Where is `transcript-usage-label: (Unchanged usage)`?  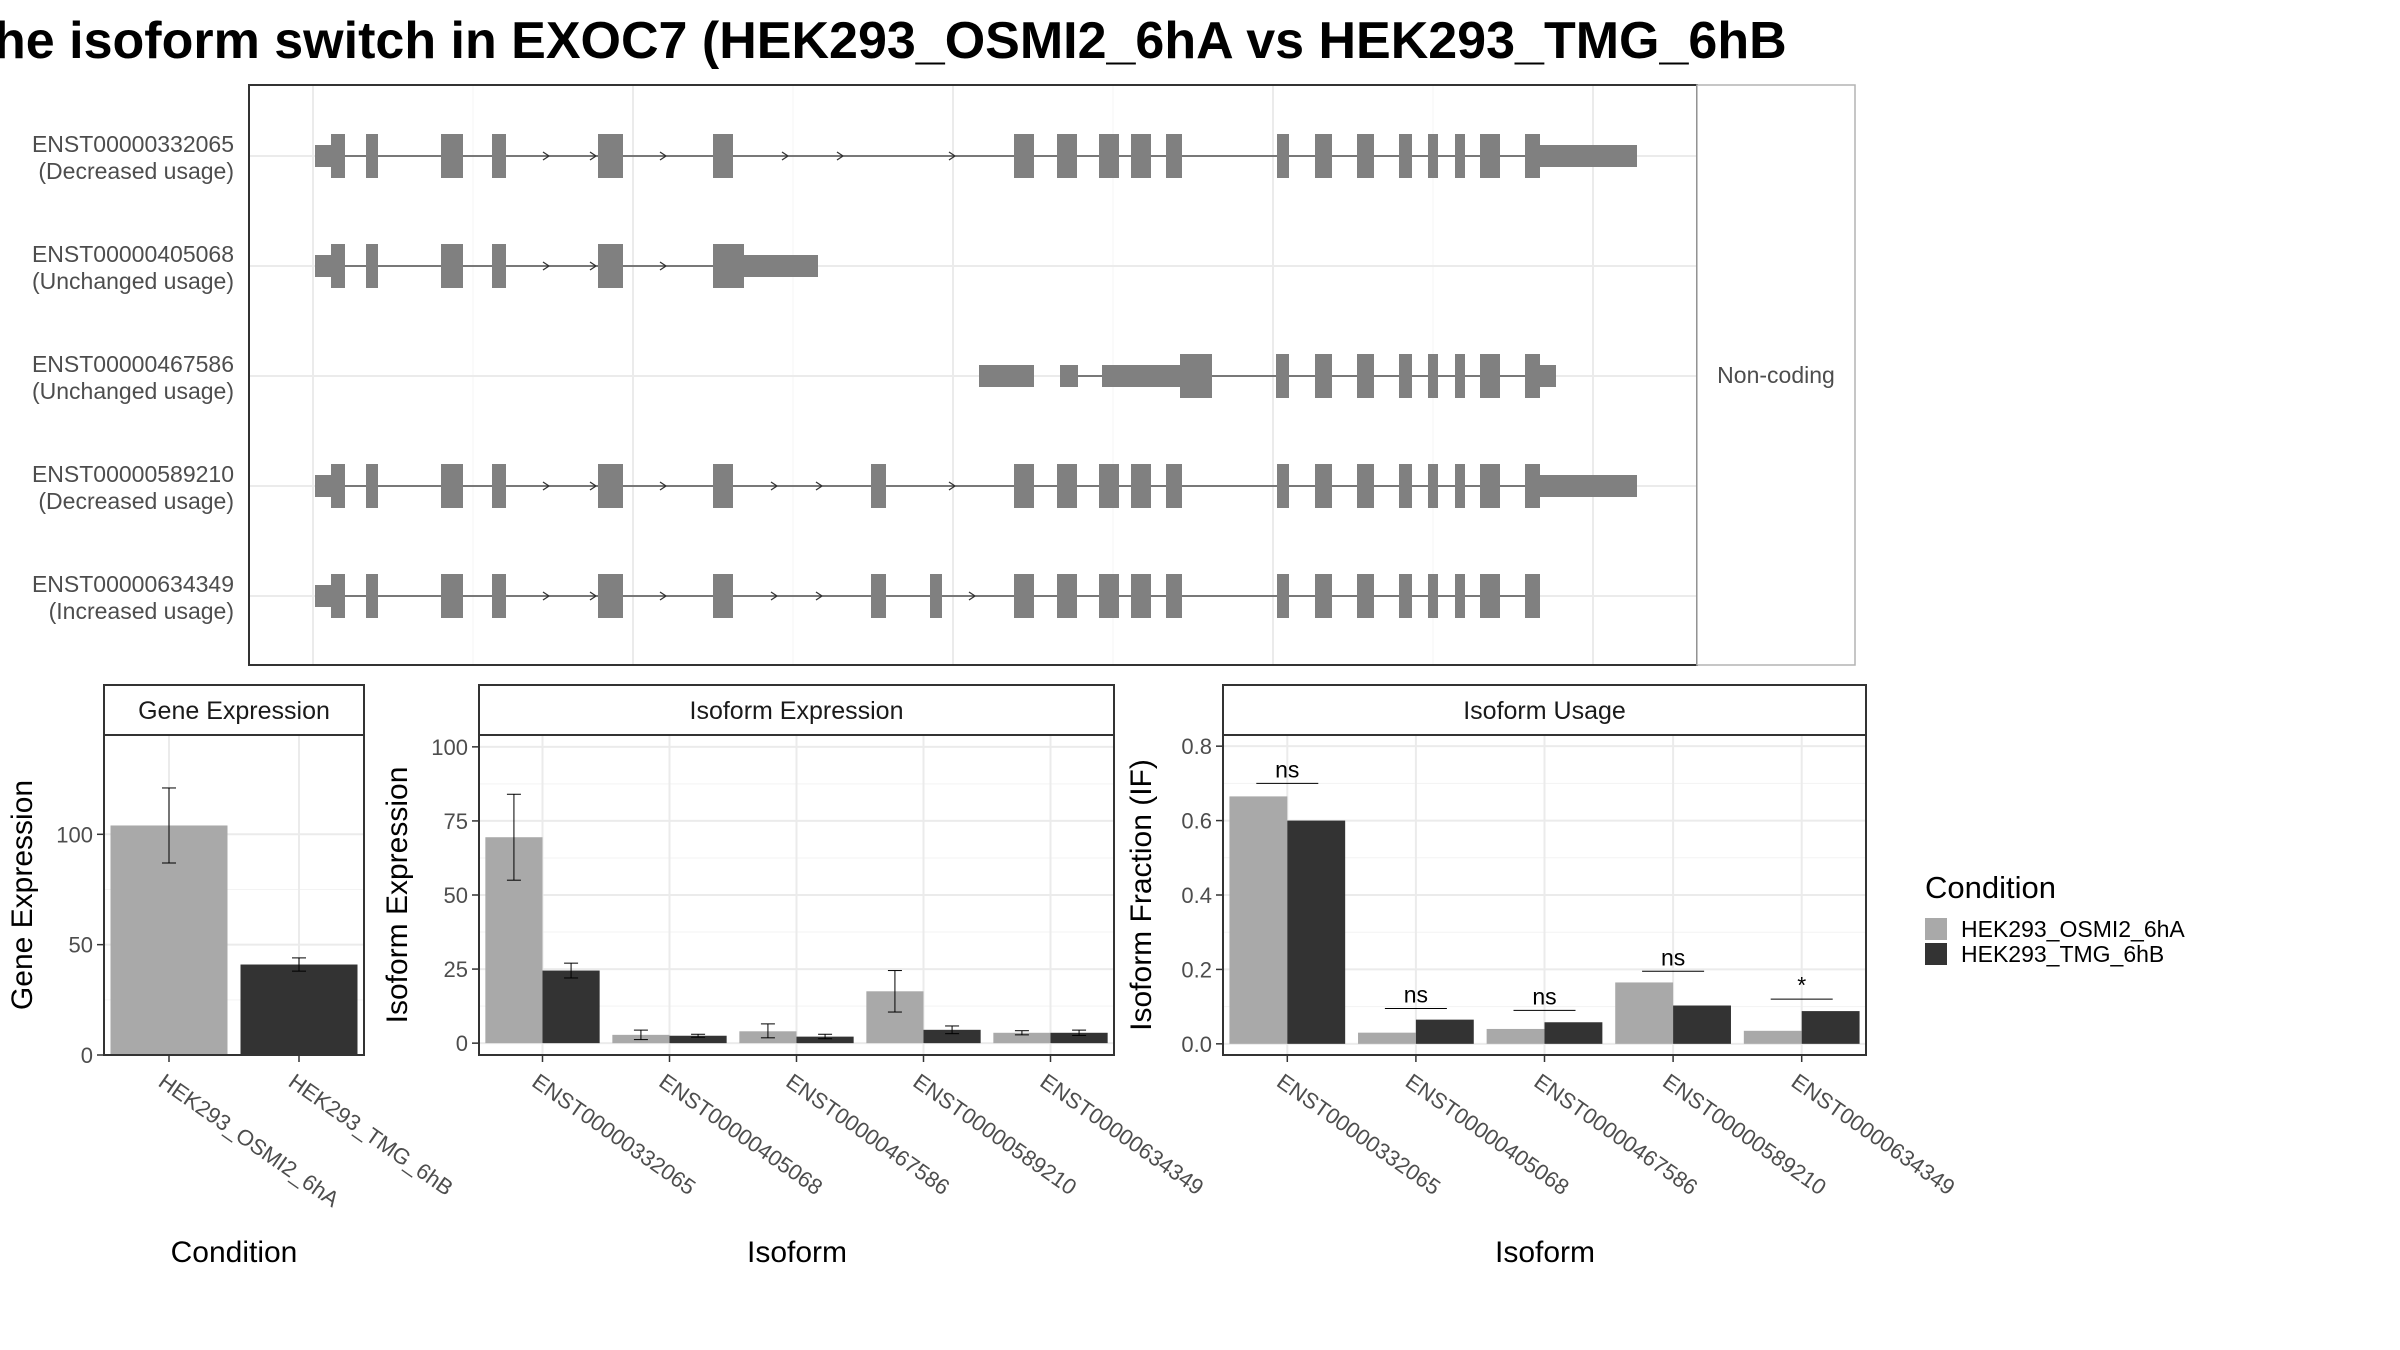 transcript-usage-label: (Unchanged usage) is located at coordinates (133, 391).